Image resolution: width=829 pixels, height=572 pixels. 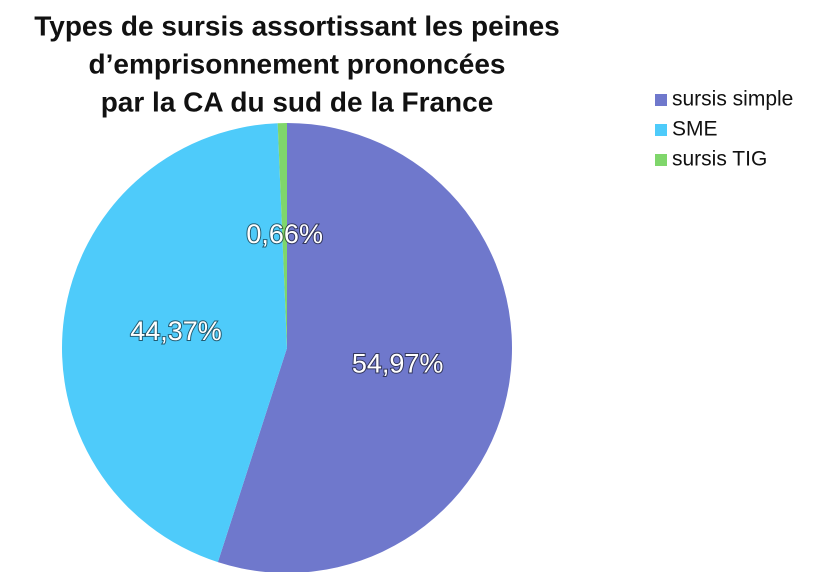 What do you see at coordinates (297, 25) in the screenshot?
I see `chart-title: Types de sursis assortissant les peines` at bounding box center [297, 25].